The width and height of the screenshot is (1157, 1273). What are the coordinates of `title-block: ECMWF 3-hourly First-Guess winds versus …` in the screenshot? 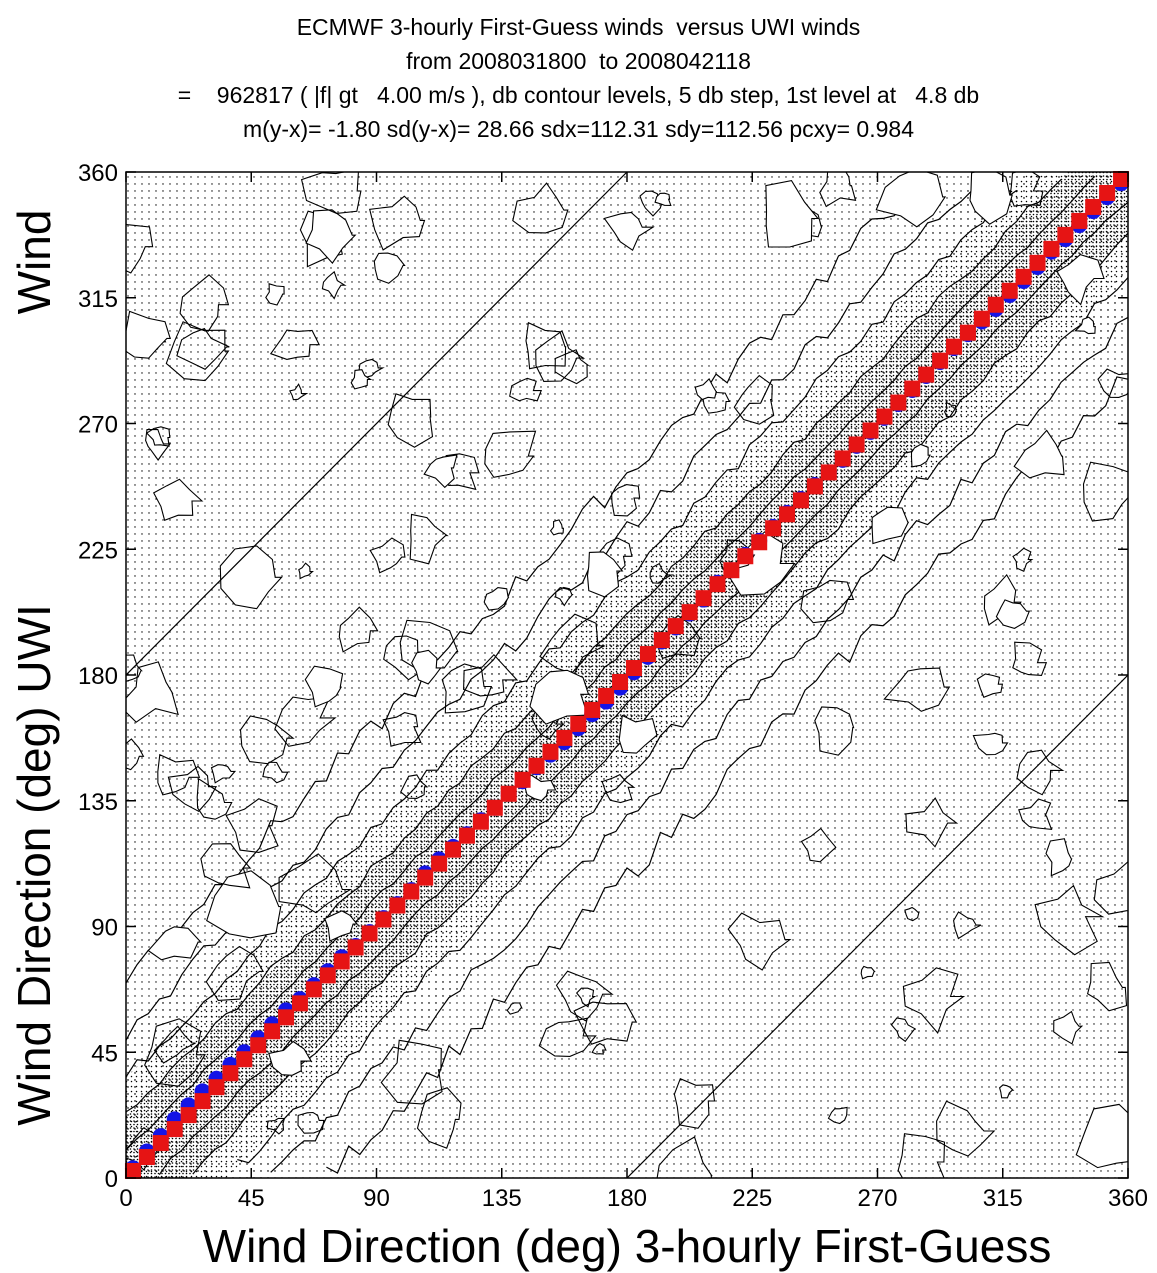 It's located at (578, 78).